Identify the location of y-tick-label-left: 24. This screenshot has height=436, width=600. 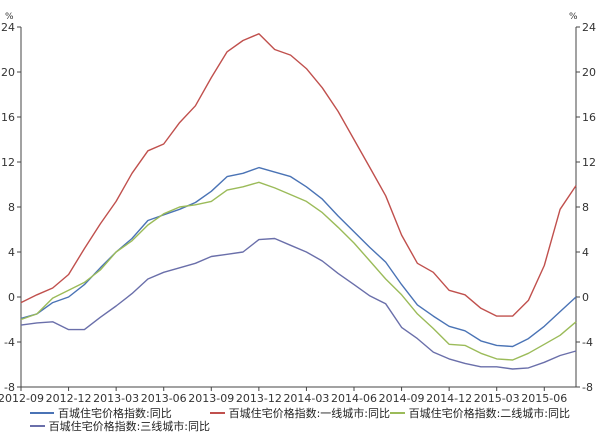
(8, 27).